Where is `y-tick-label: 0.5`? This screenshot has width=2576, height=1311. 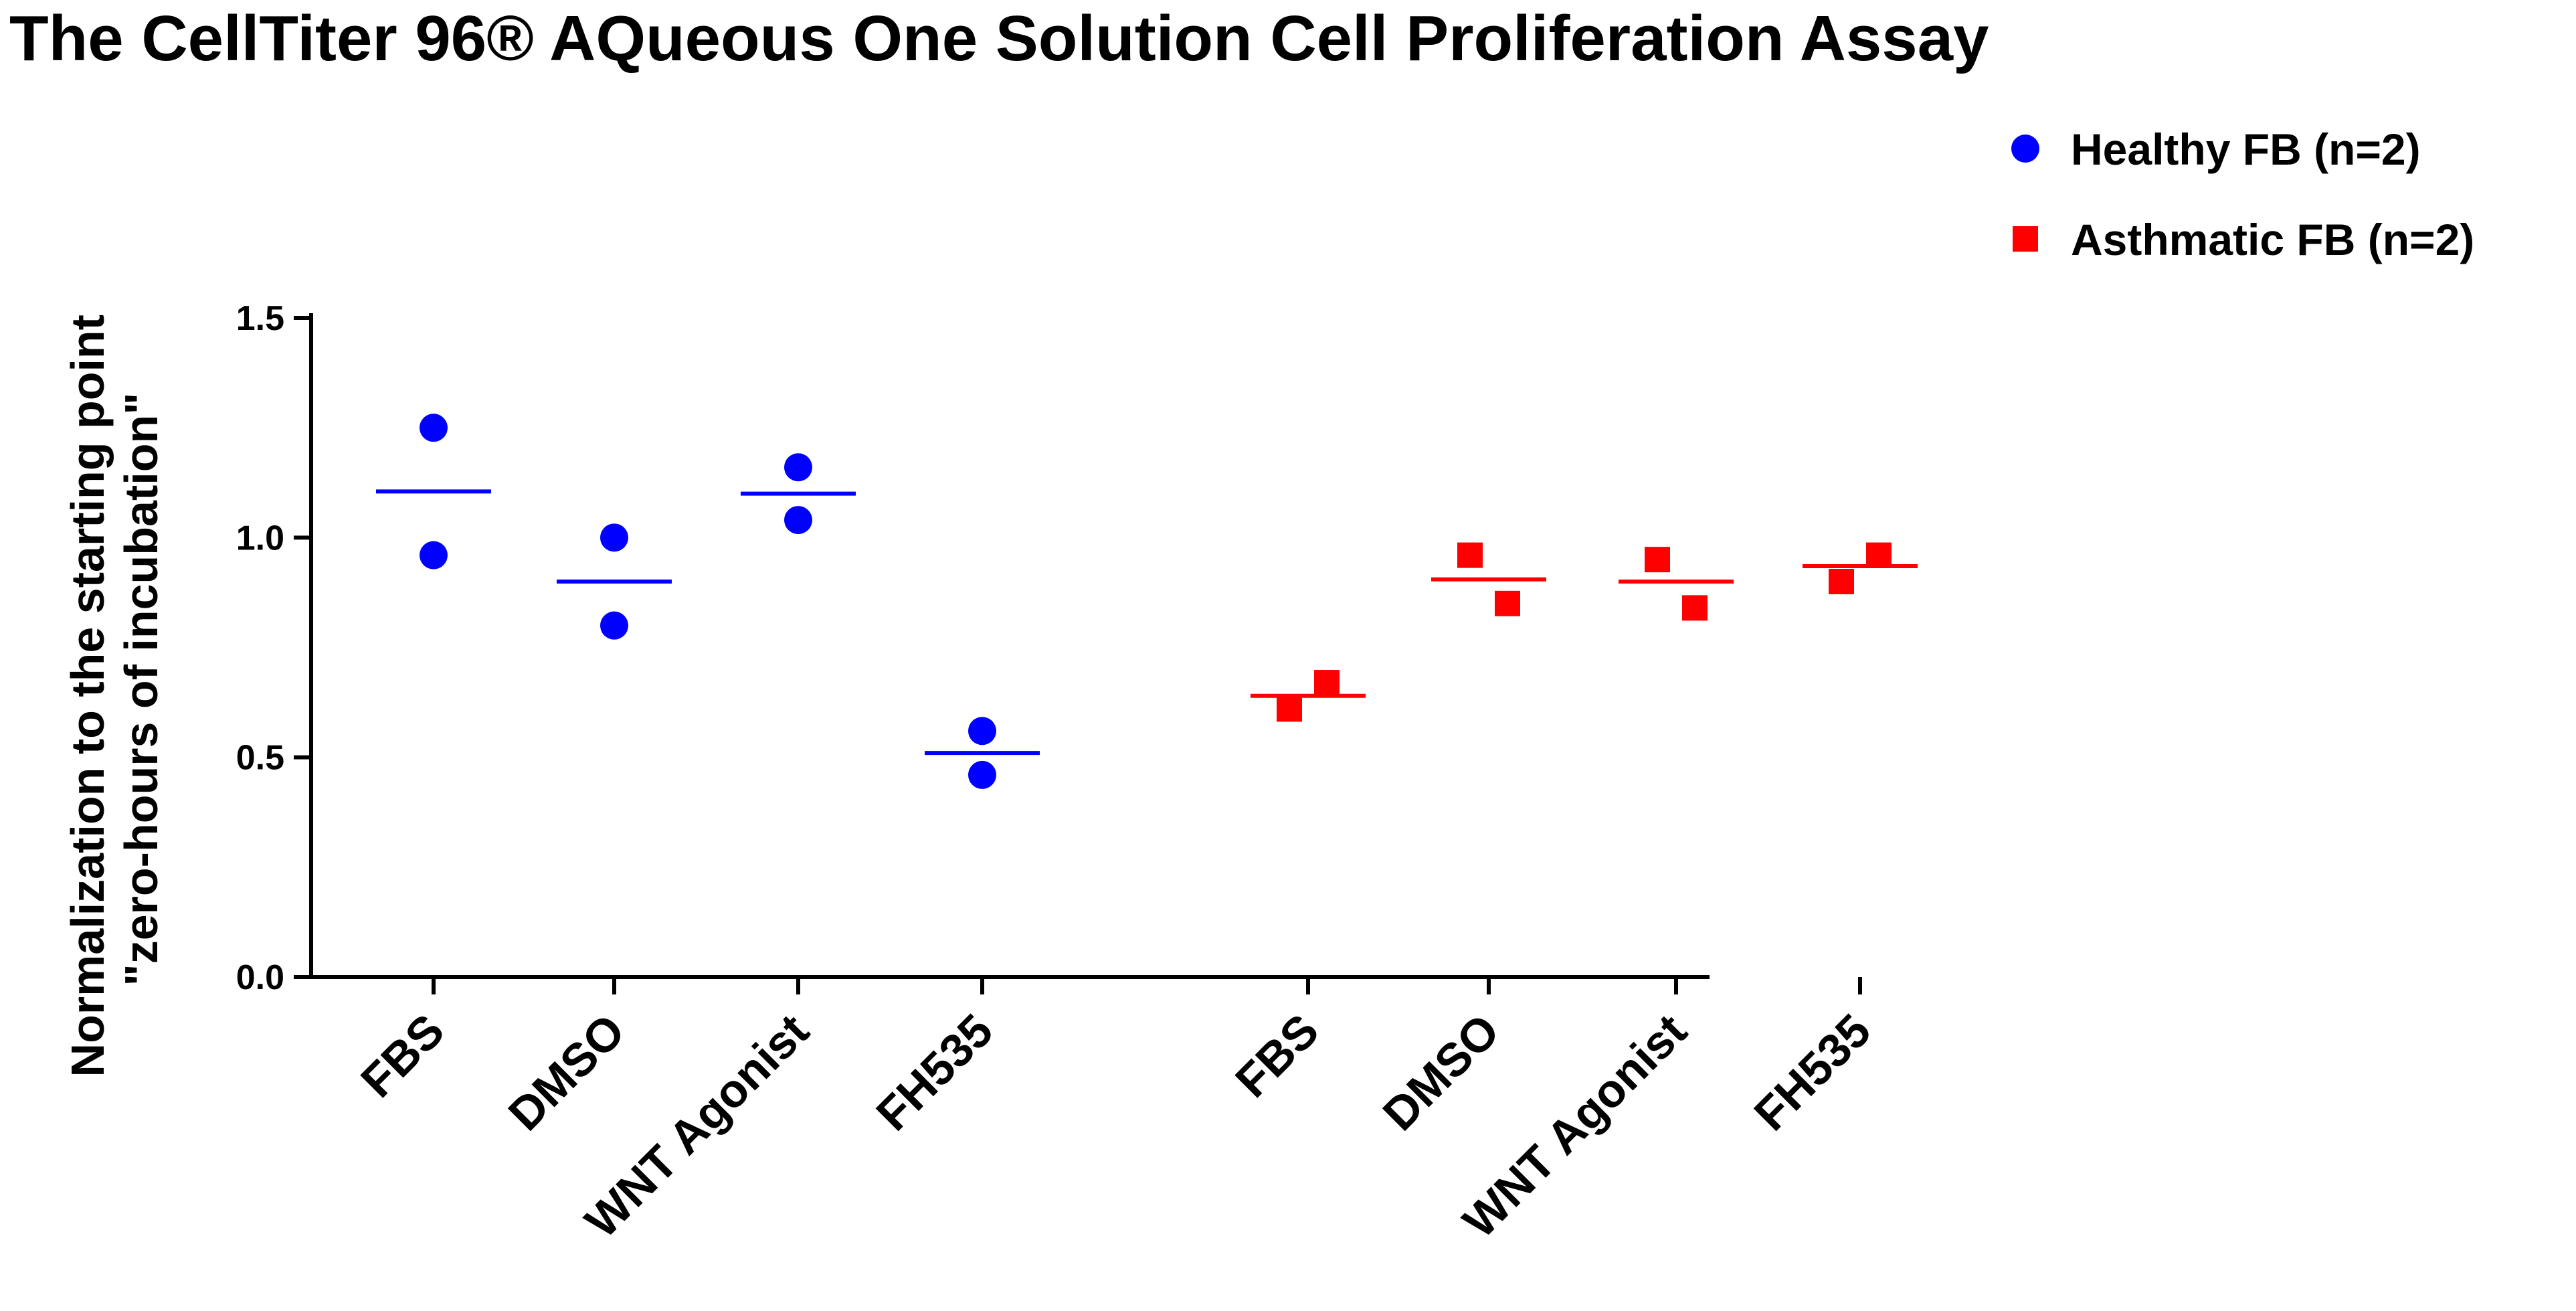 y-tick-label: 0.5 is located at coordinates (260, 758).